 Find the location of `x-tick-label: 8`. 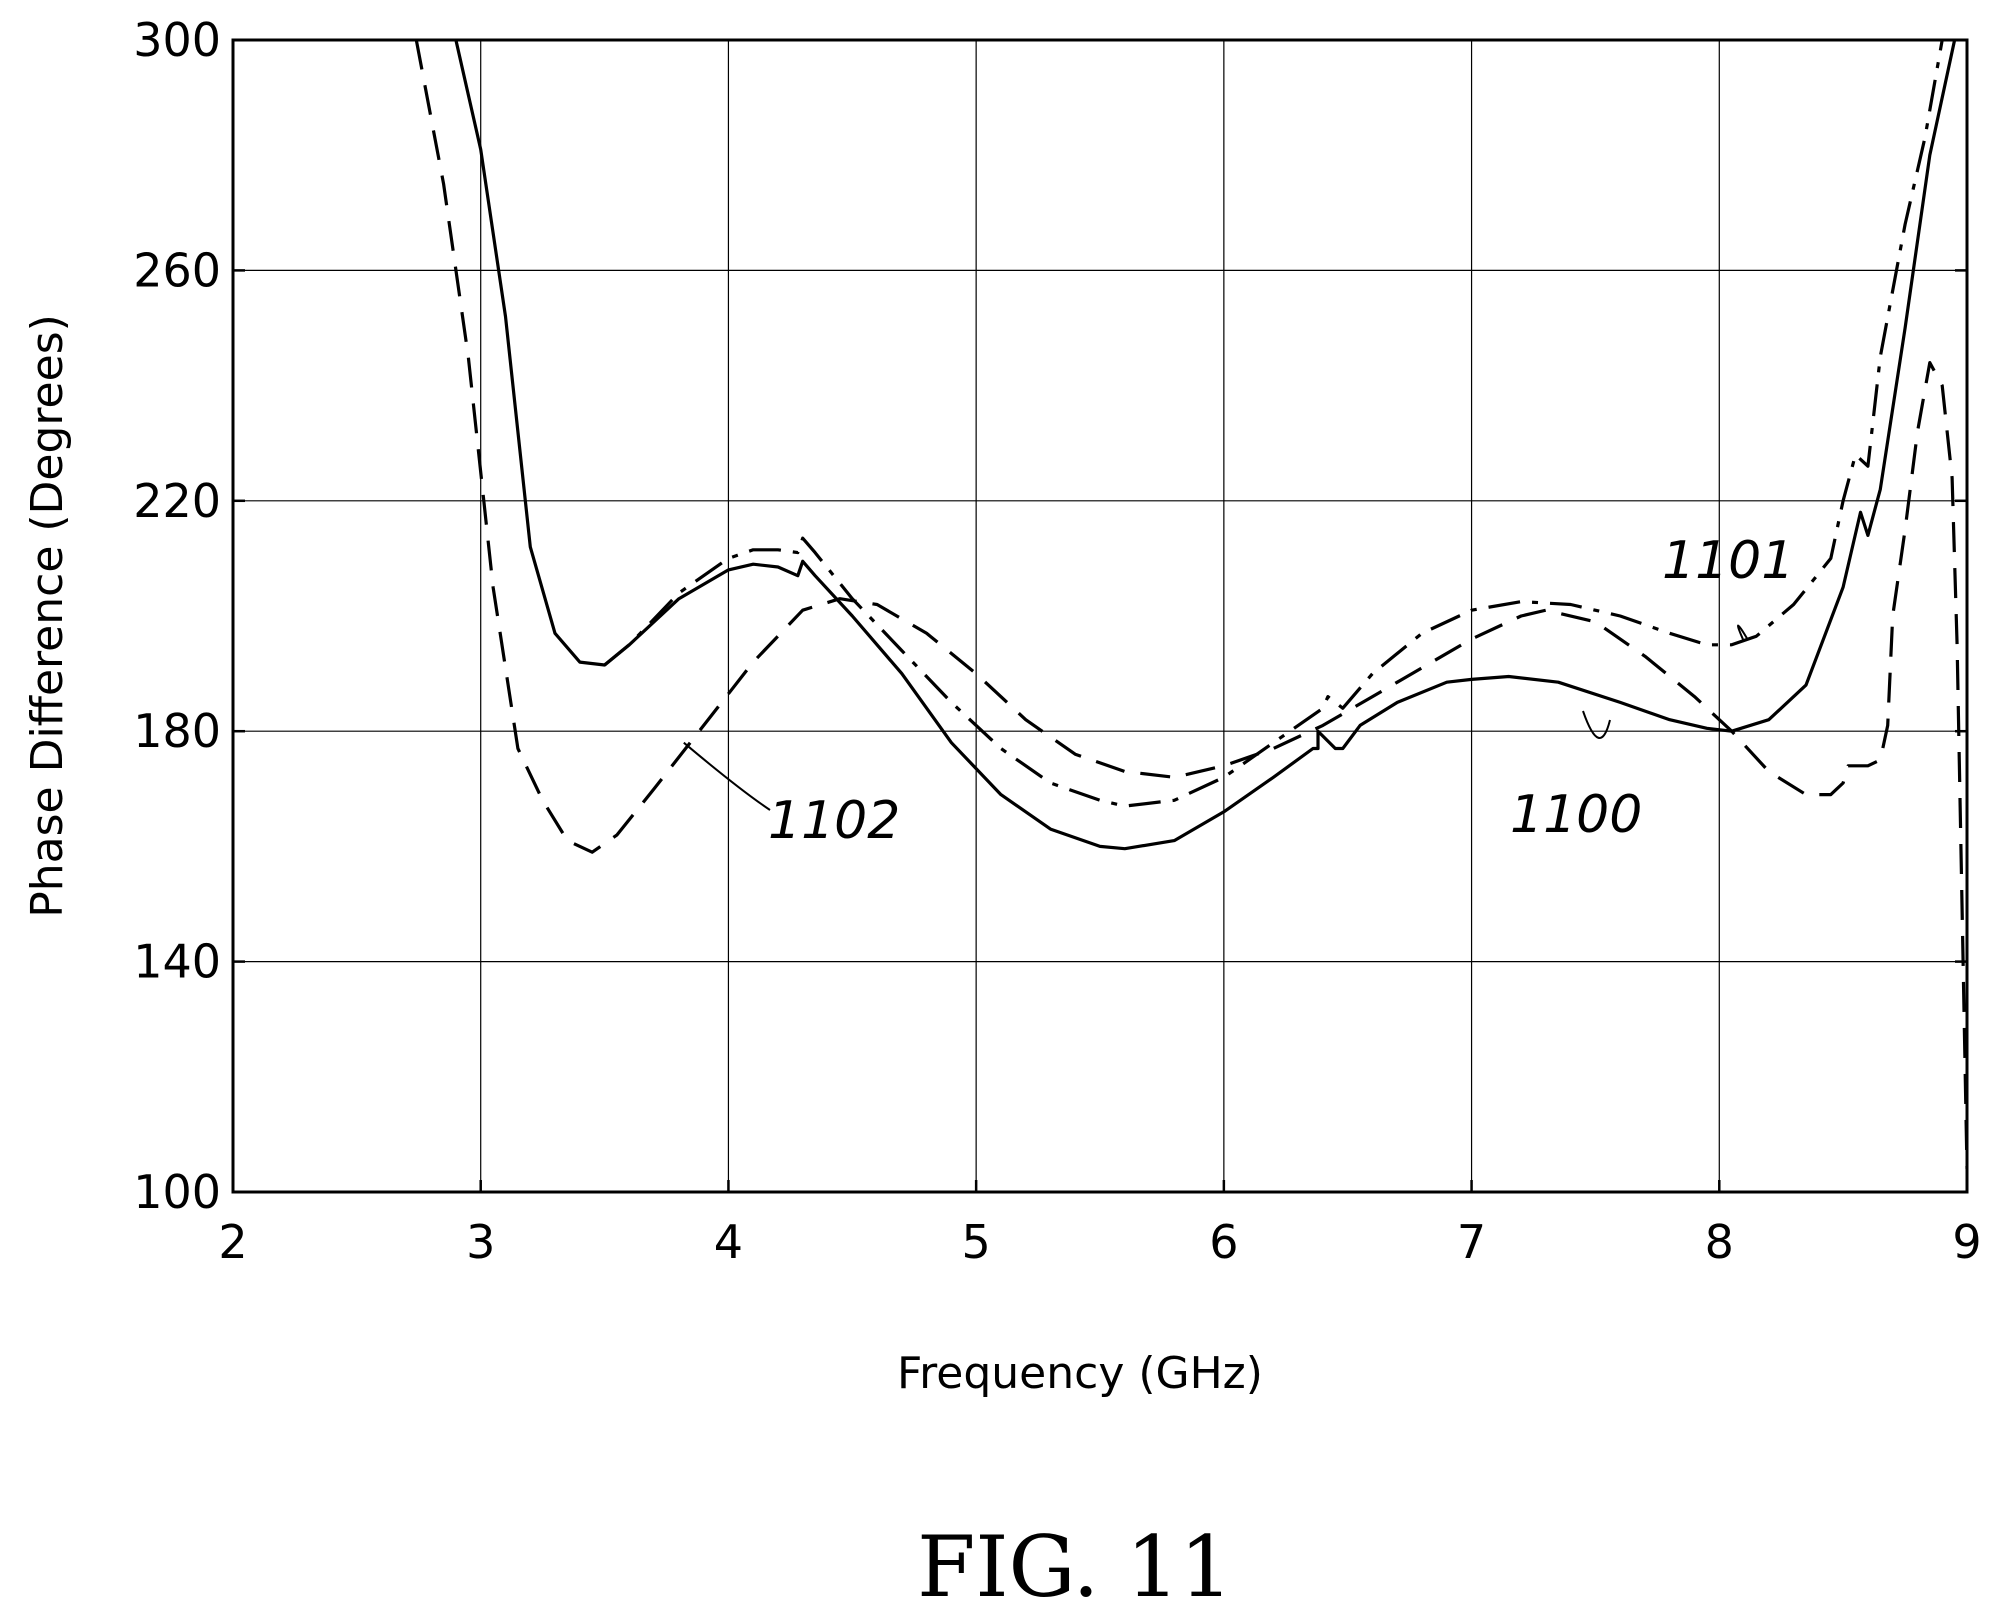

x-tick-label: 8 is located at coordinates (1719, 1242).